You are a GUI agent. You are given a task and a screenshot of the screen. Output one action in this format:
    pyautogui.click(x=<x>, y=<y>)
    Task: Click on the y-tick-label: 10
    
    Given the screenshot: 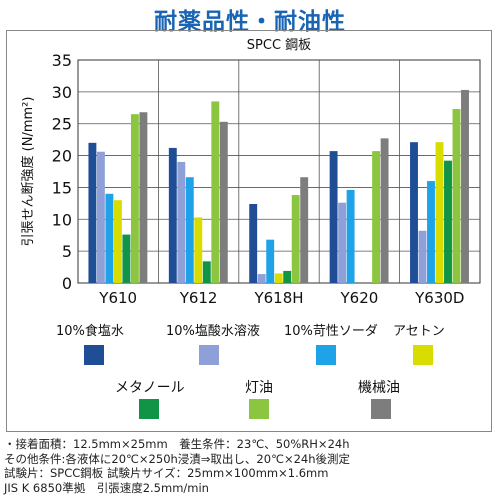 What is the action you would take?
    pyautogui.click(x=62, y=219)
    